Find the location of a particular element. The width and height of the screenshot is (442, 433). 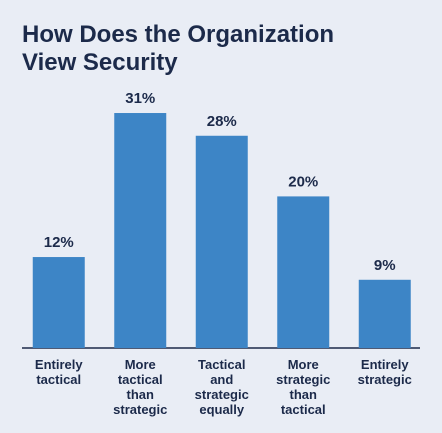

value-label: 31% is located at coordinates (140, 98).